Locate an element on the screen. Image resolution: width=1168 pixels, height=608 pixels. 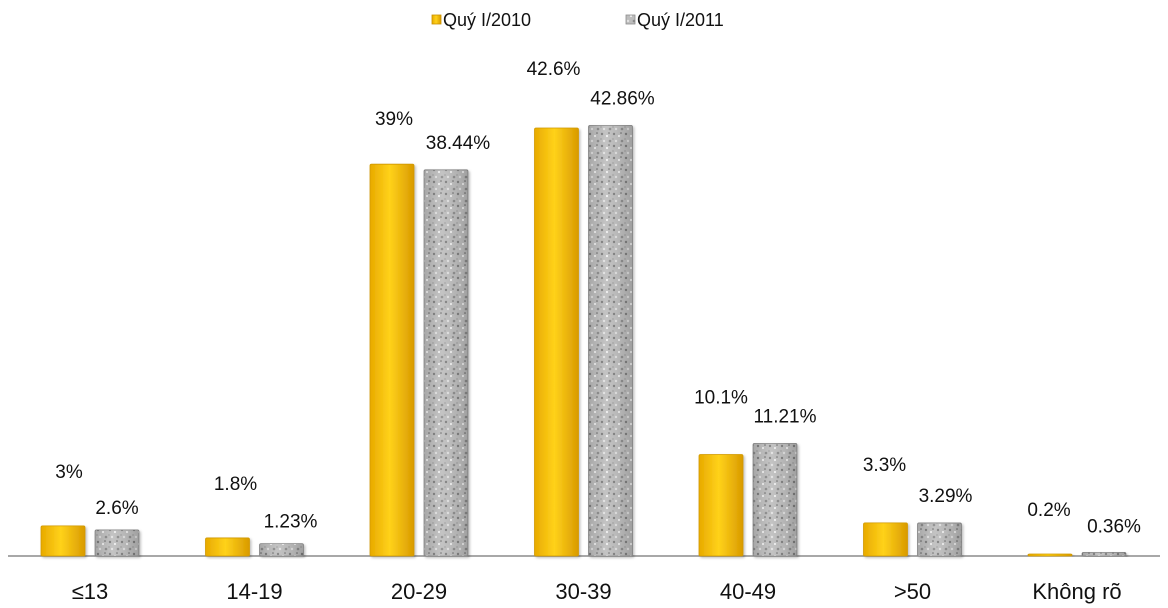
x-tick-label-5: 40-49 is located at coordinates (748, 591).